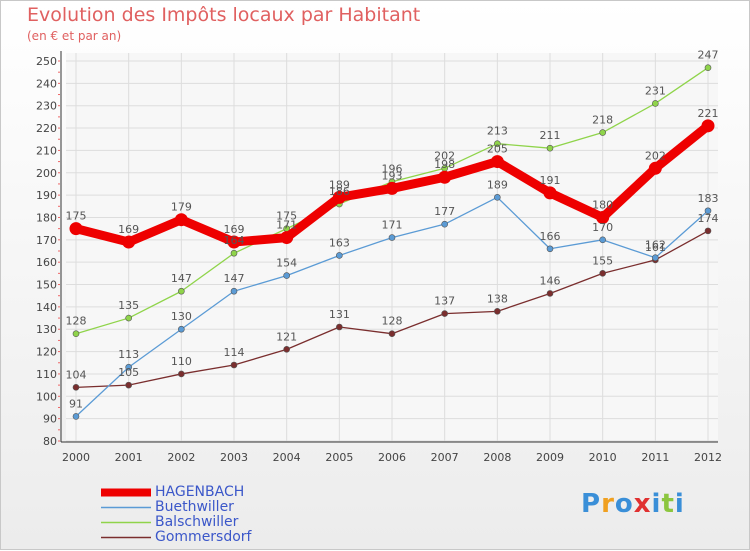 This screenshot has height=551, width=750. What do you see at coordinates (203, 537) in the screenshot?
I see `legend-label-gommersdorf: Gommersdorf` at bounding box center [203, 537].